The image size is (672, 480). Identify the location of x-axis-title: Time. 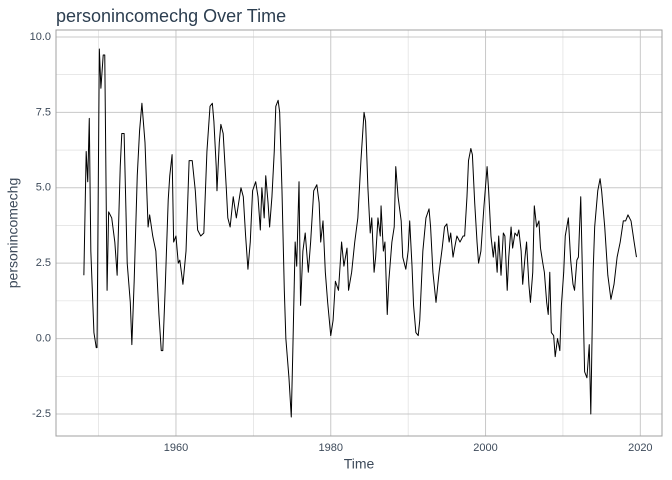
(359, 464).